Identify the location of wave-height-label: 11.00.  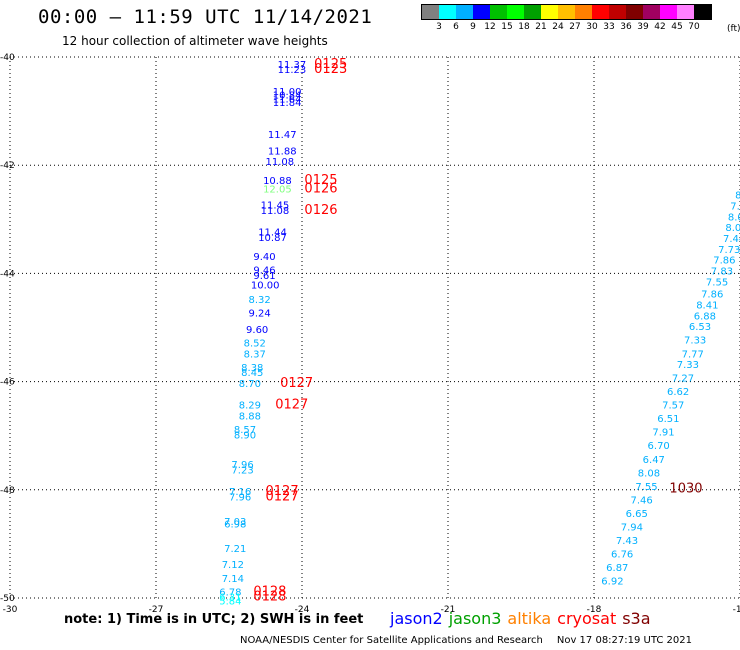
(287, 92).